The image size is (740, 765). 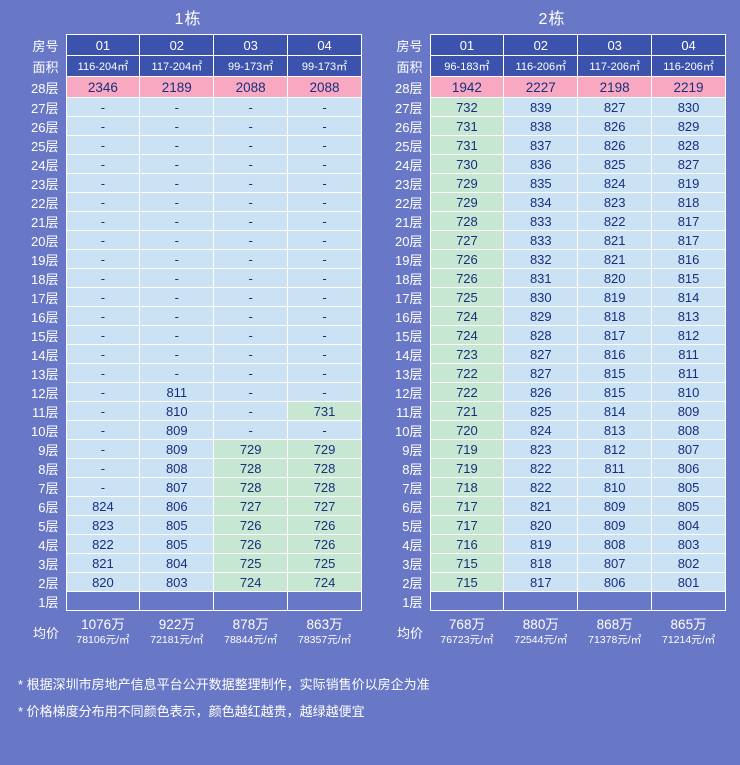 What do you see at coordinates (467, 487) in the screenshot?
I see `price-cell: 718` at bounding box center [467, 487].